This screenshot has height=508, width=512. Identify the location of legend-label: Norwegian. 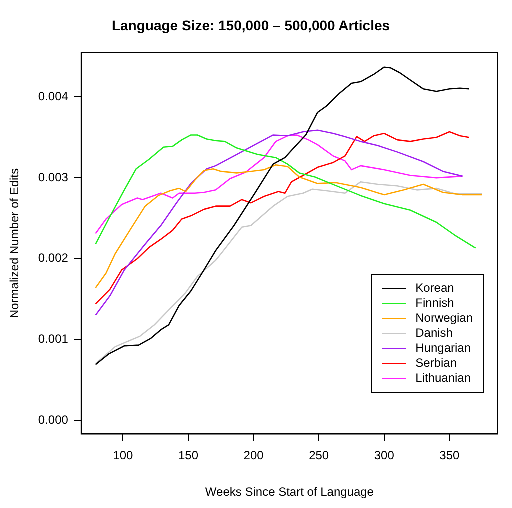
(444, 318).